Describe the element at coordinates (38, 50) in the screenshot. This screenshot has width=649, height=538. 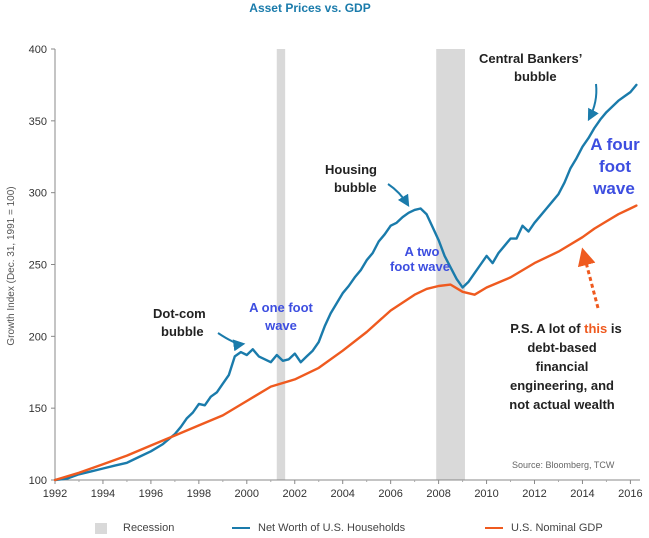
I see `y-tick-label: 400` at that location.